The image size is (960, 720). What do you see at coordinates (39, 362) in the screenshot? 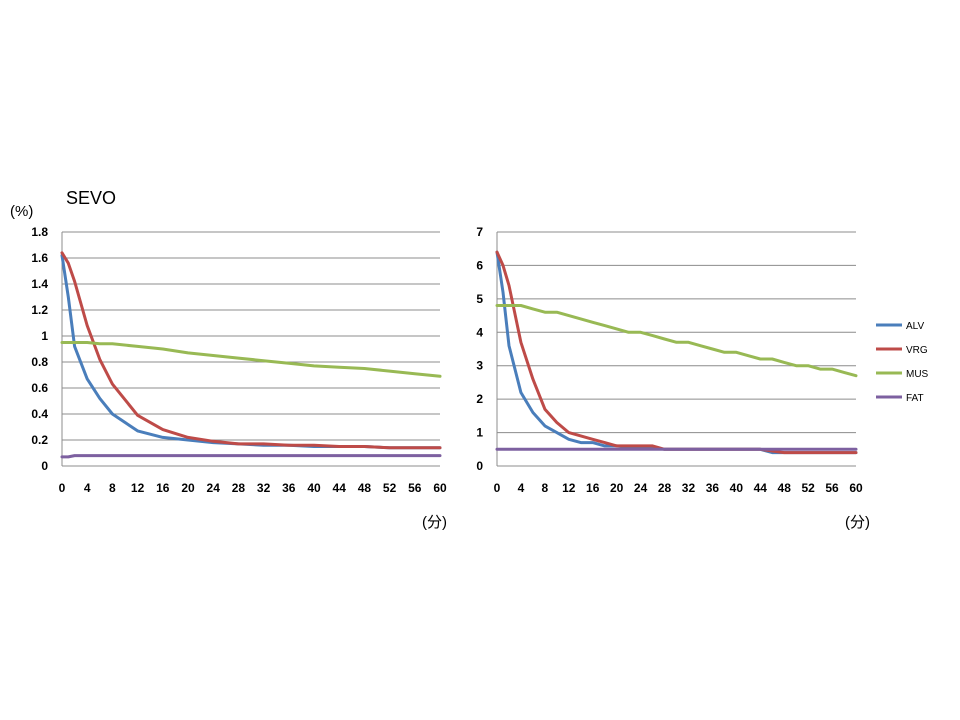
I see `chart-1-ytick-label: 0.8` at bounding box center [39, 362].